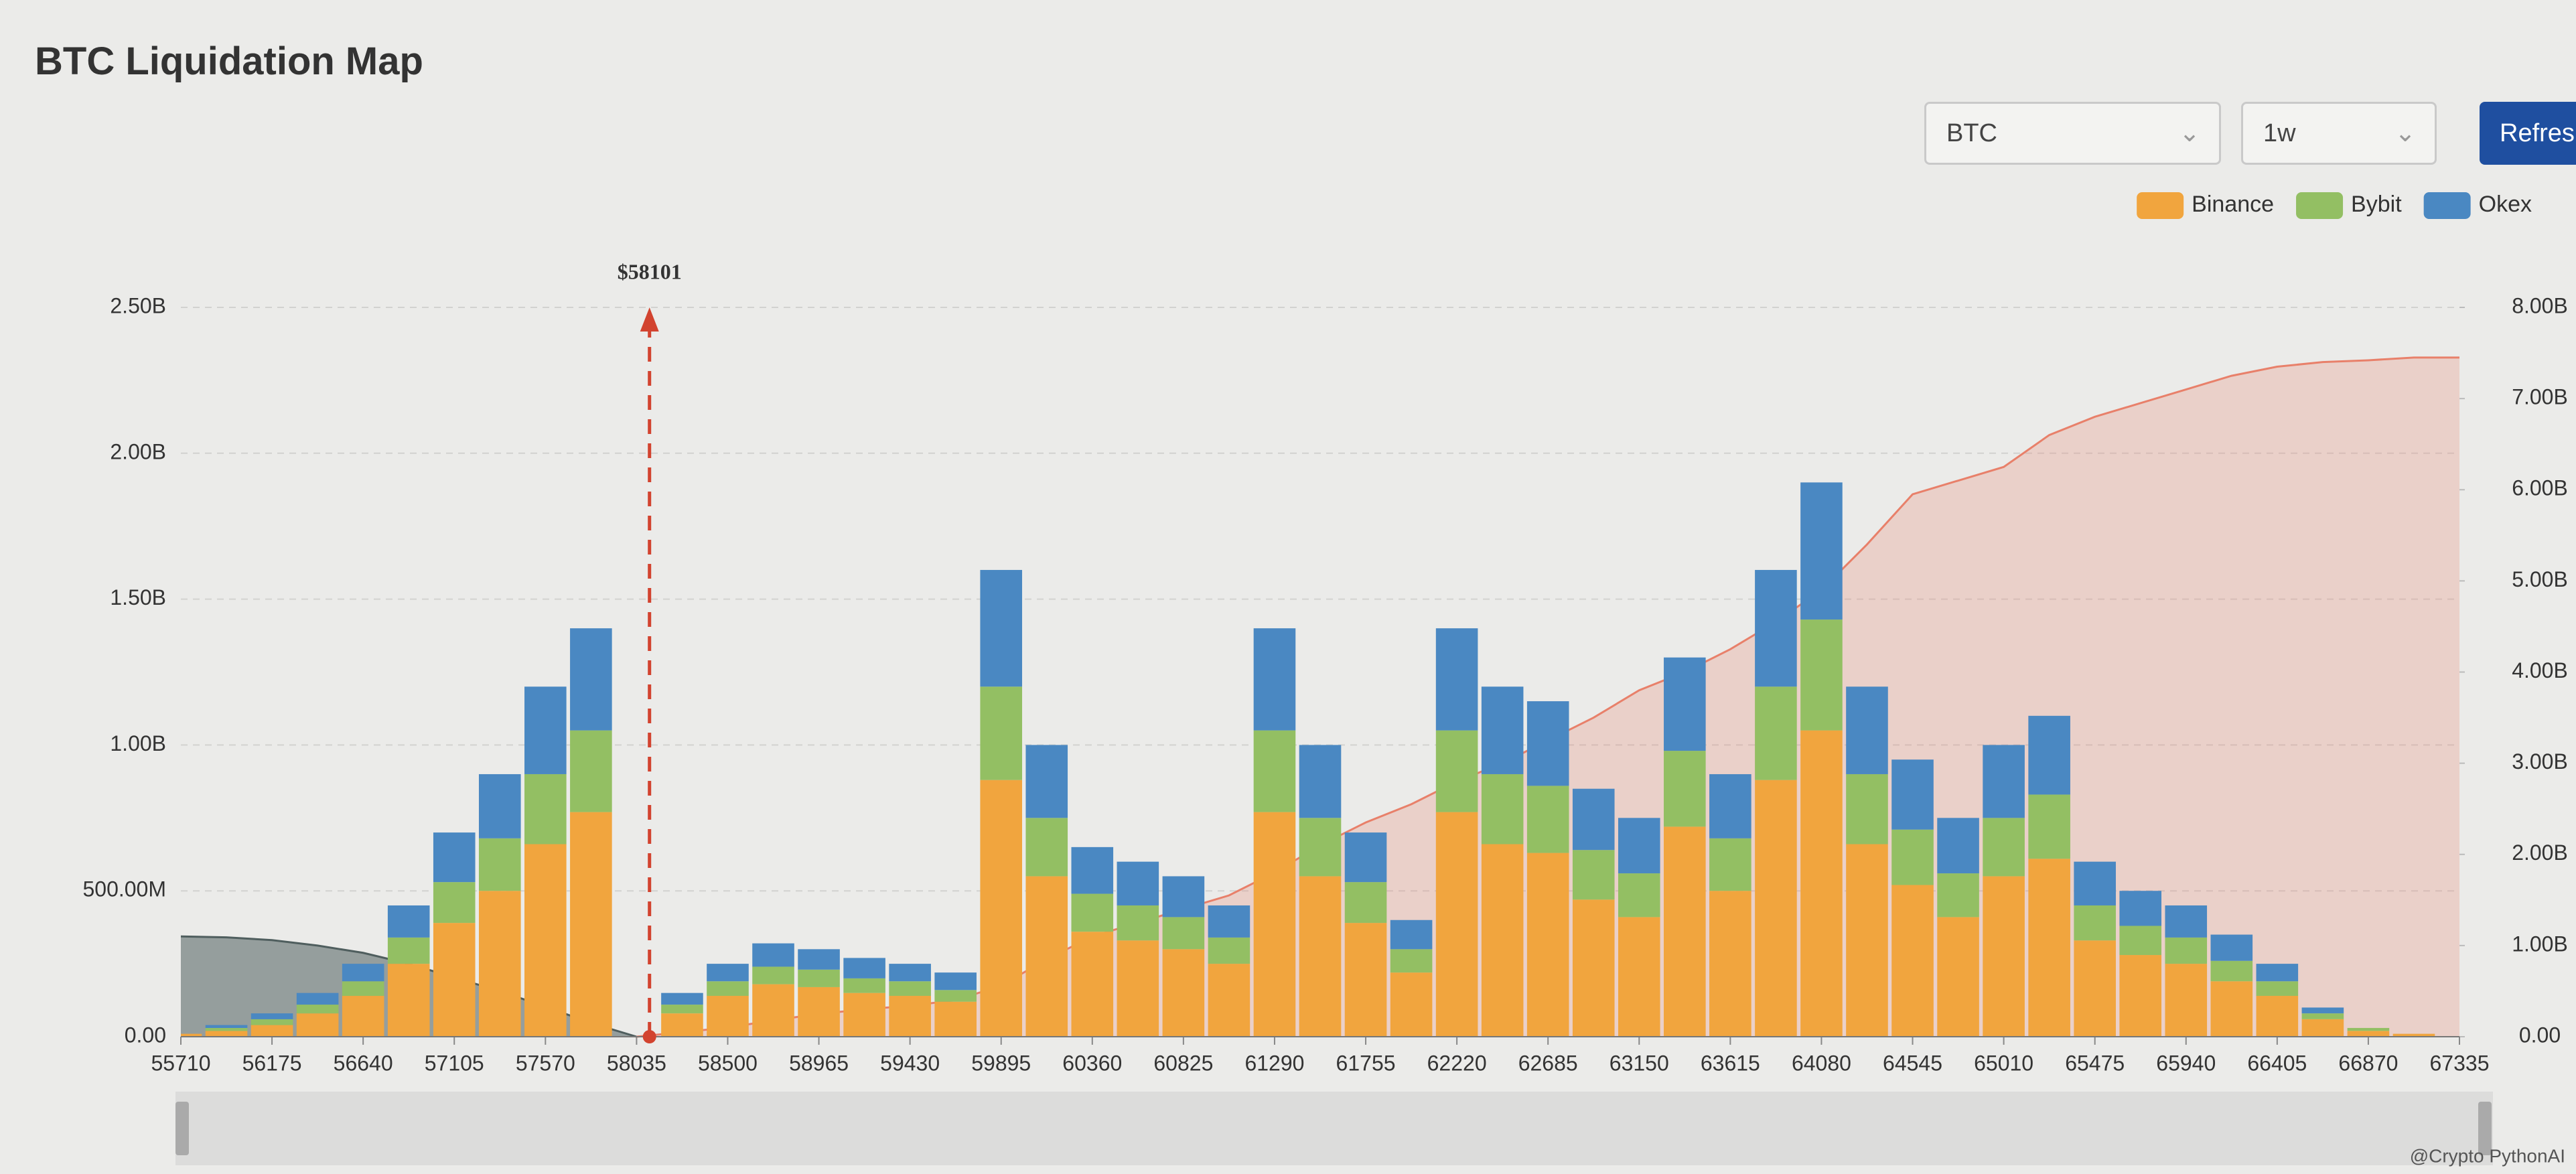  What do you see at coordinates (1334, 1128) in the screenshot?
I see `zoom-slider` at bounding box center [1334, 1128].